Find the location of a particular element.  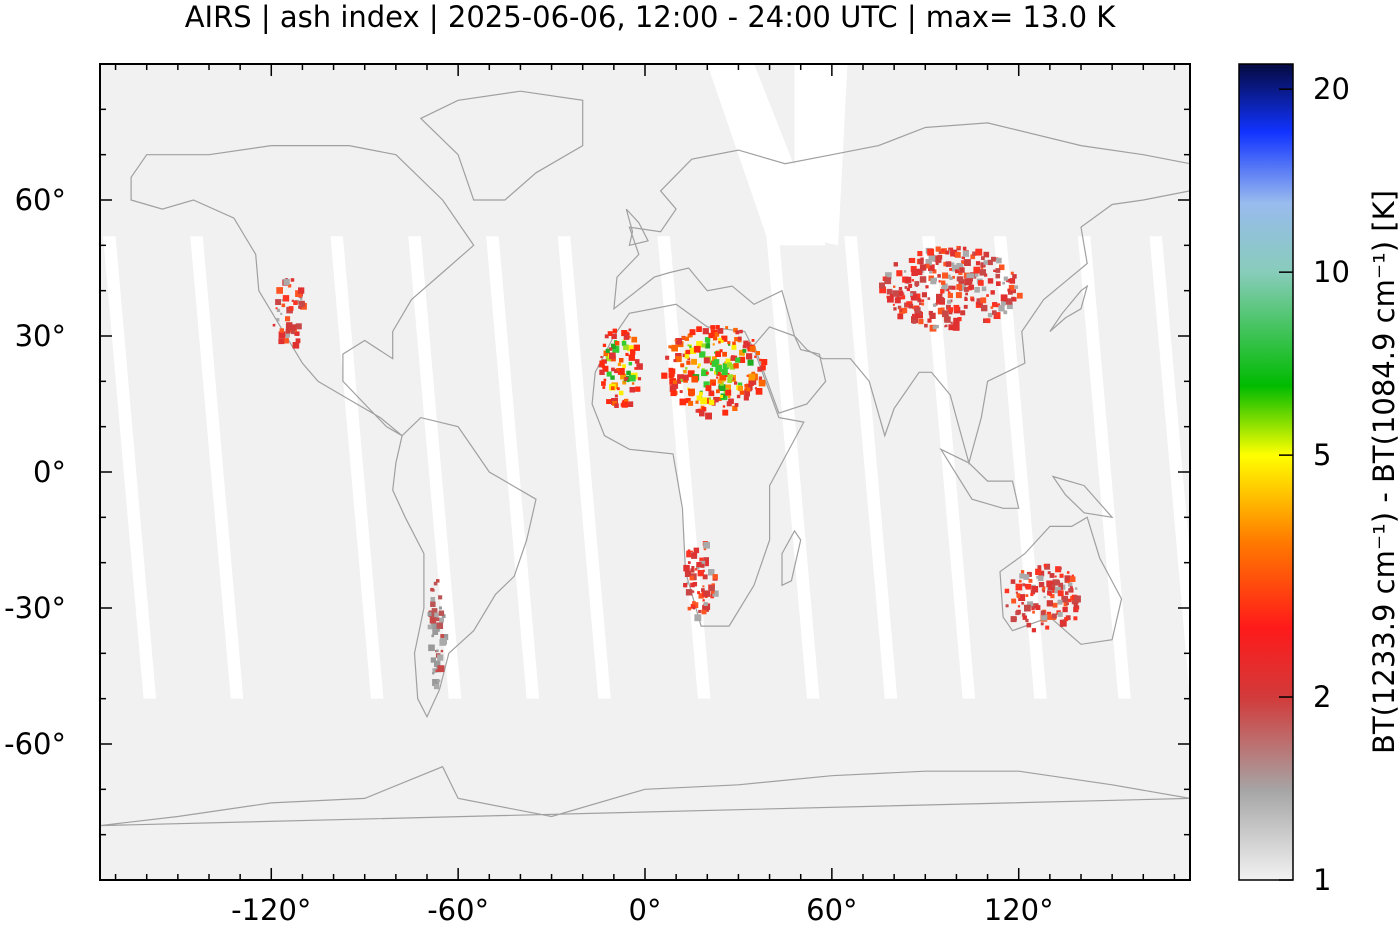

ash-region is located at coordinates (289, 313).